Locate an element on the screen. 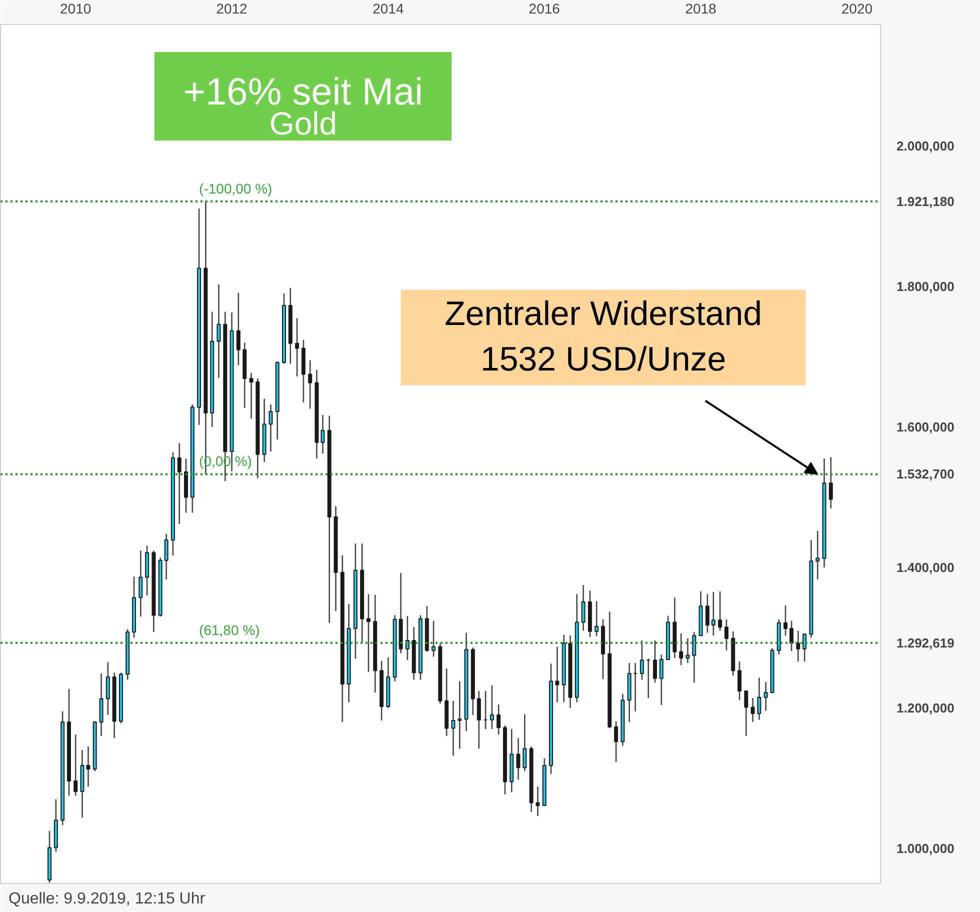 The width and height of the screenshot is (980, 912). annotation: (61,80 %) is located at coordinates (229, 630).